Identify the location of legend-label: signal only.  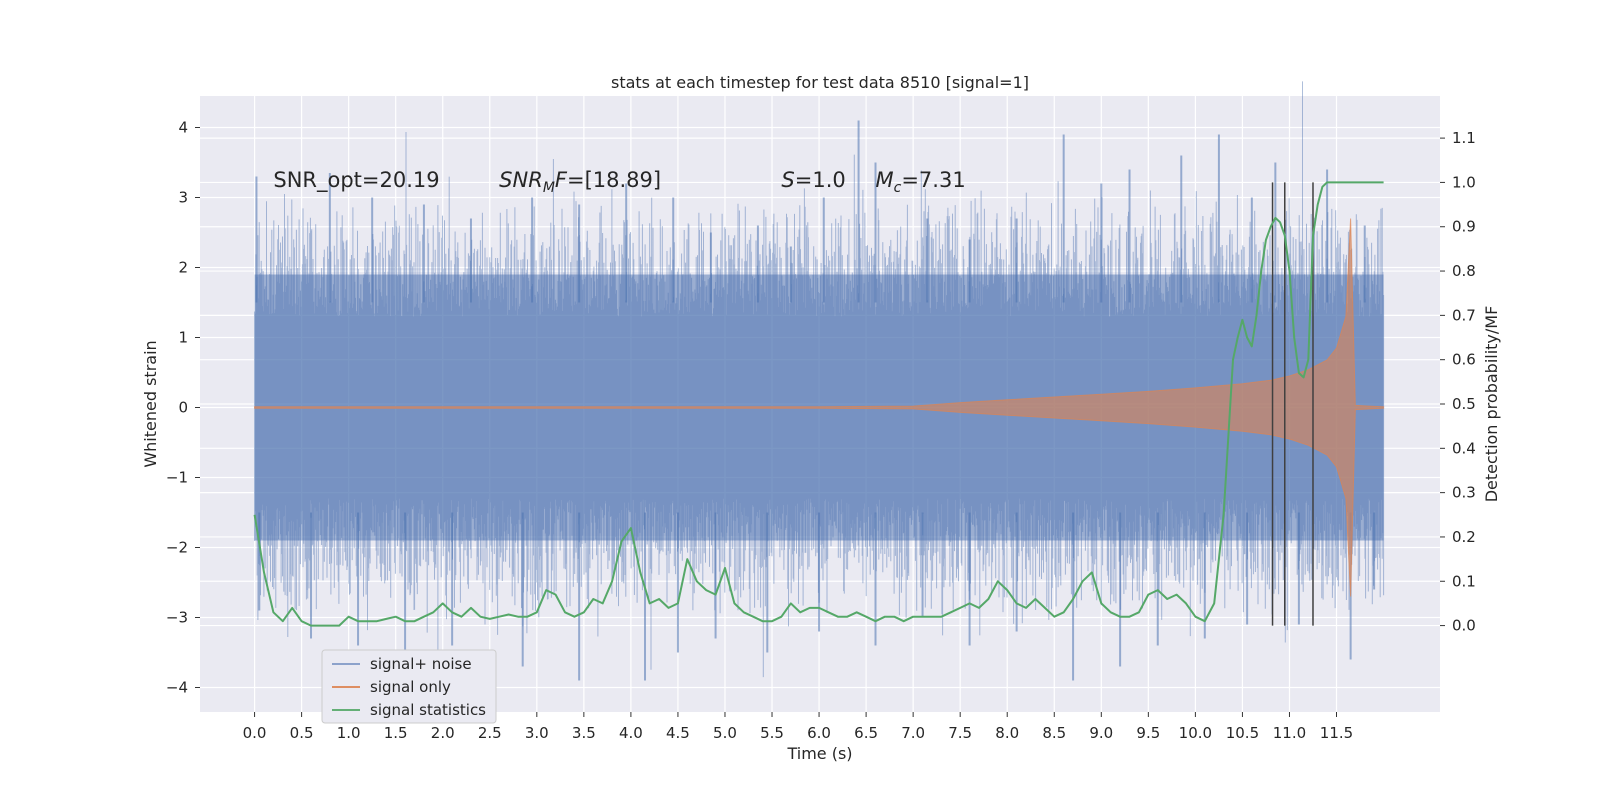
(410, 687).